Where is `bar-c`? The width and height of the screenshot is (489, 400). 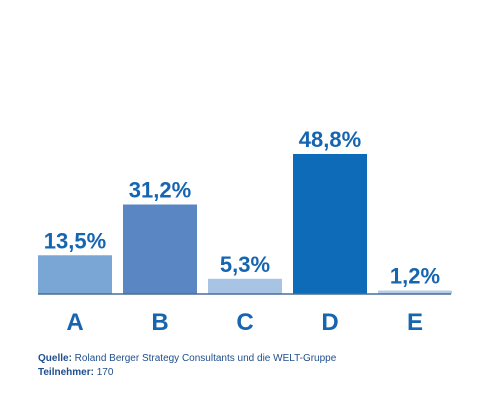 bar-c is located at coordinates (245, 286).